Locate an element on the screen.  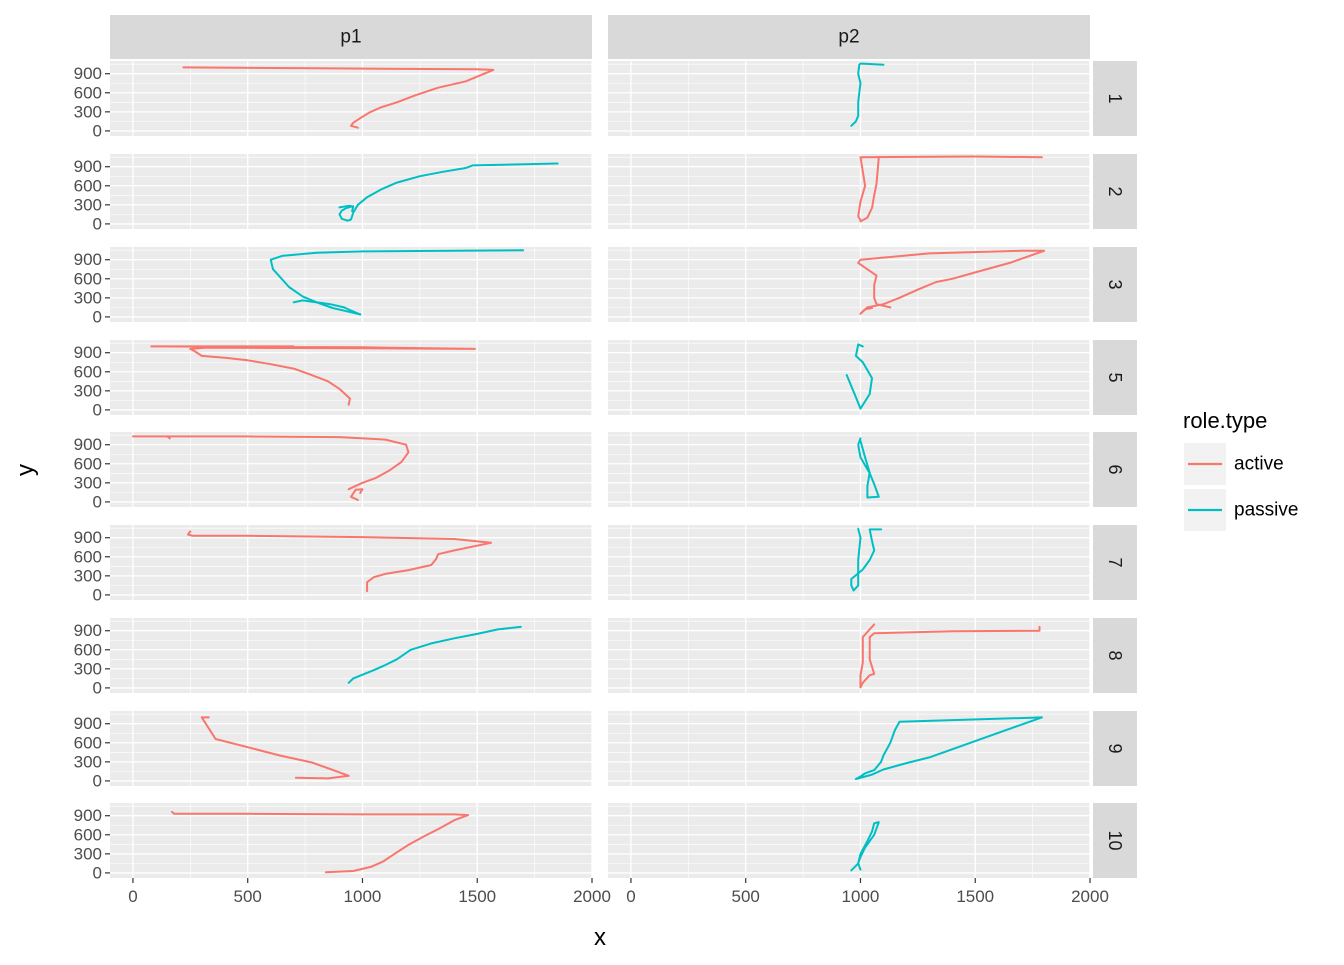
column-strip-p1: p1 is located at coordinates (351, 37).